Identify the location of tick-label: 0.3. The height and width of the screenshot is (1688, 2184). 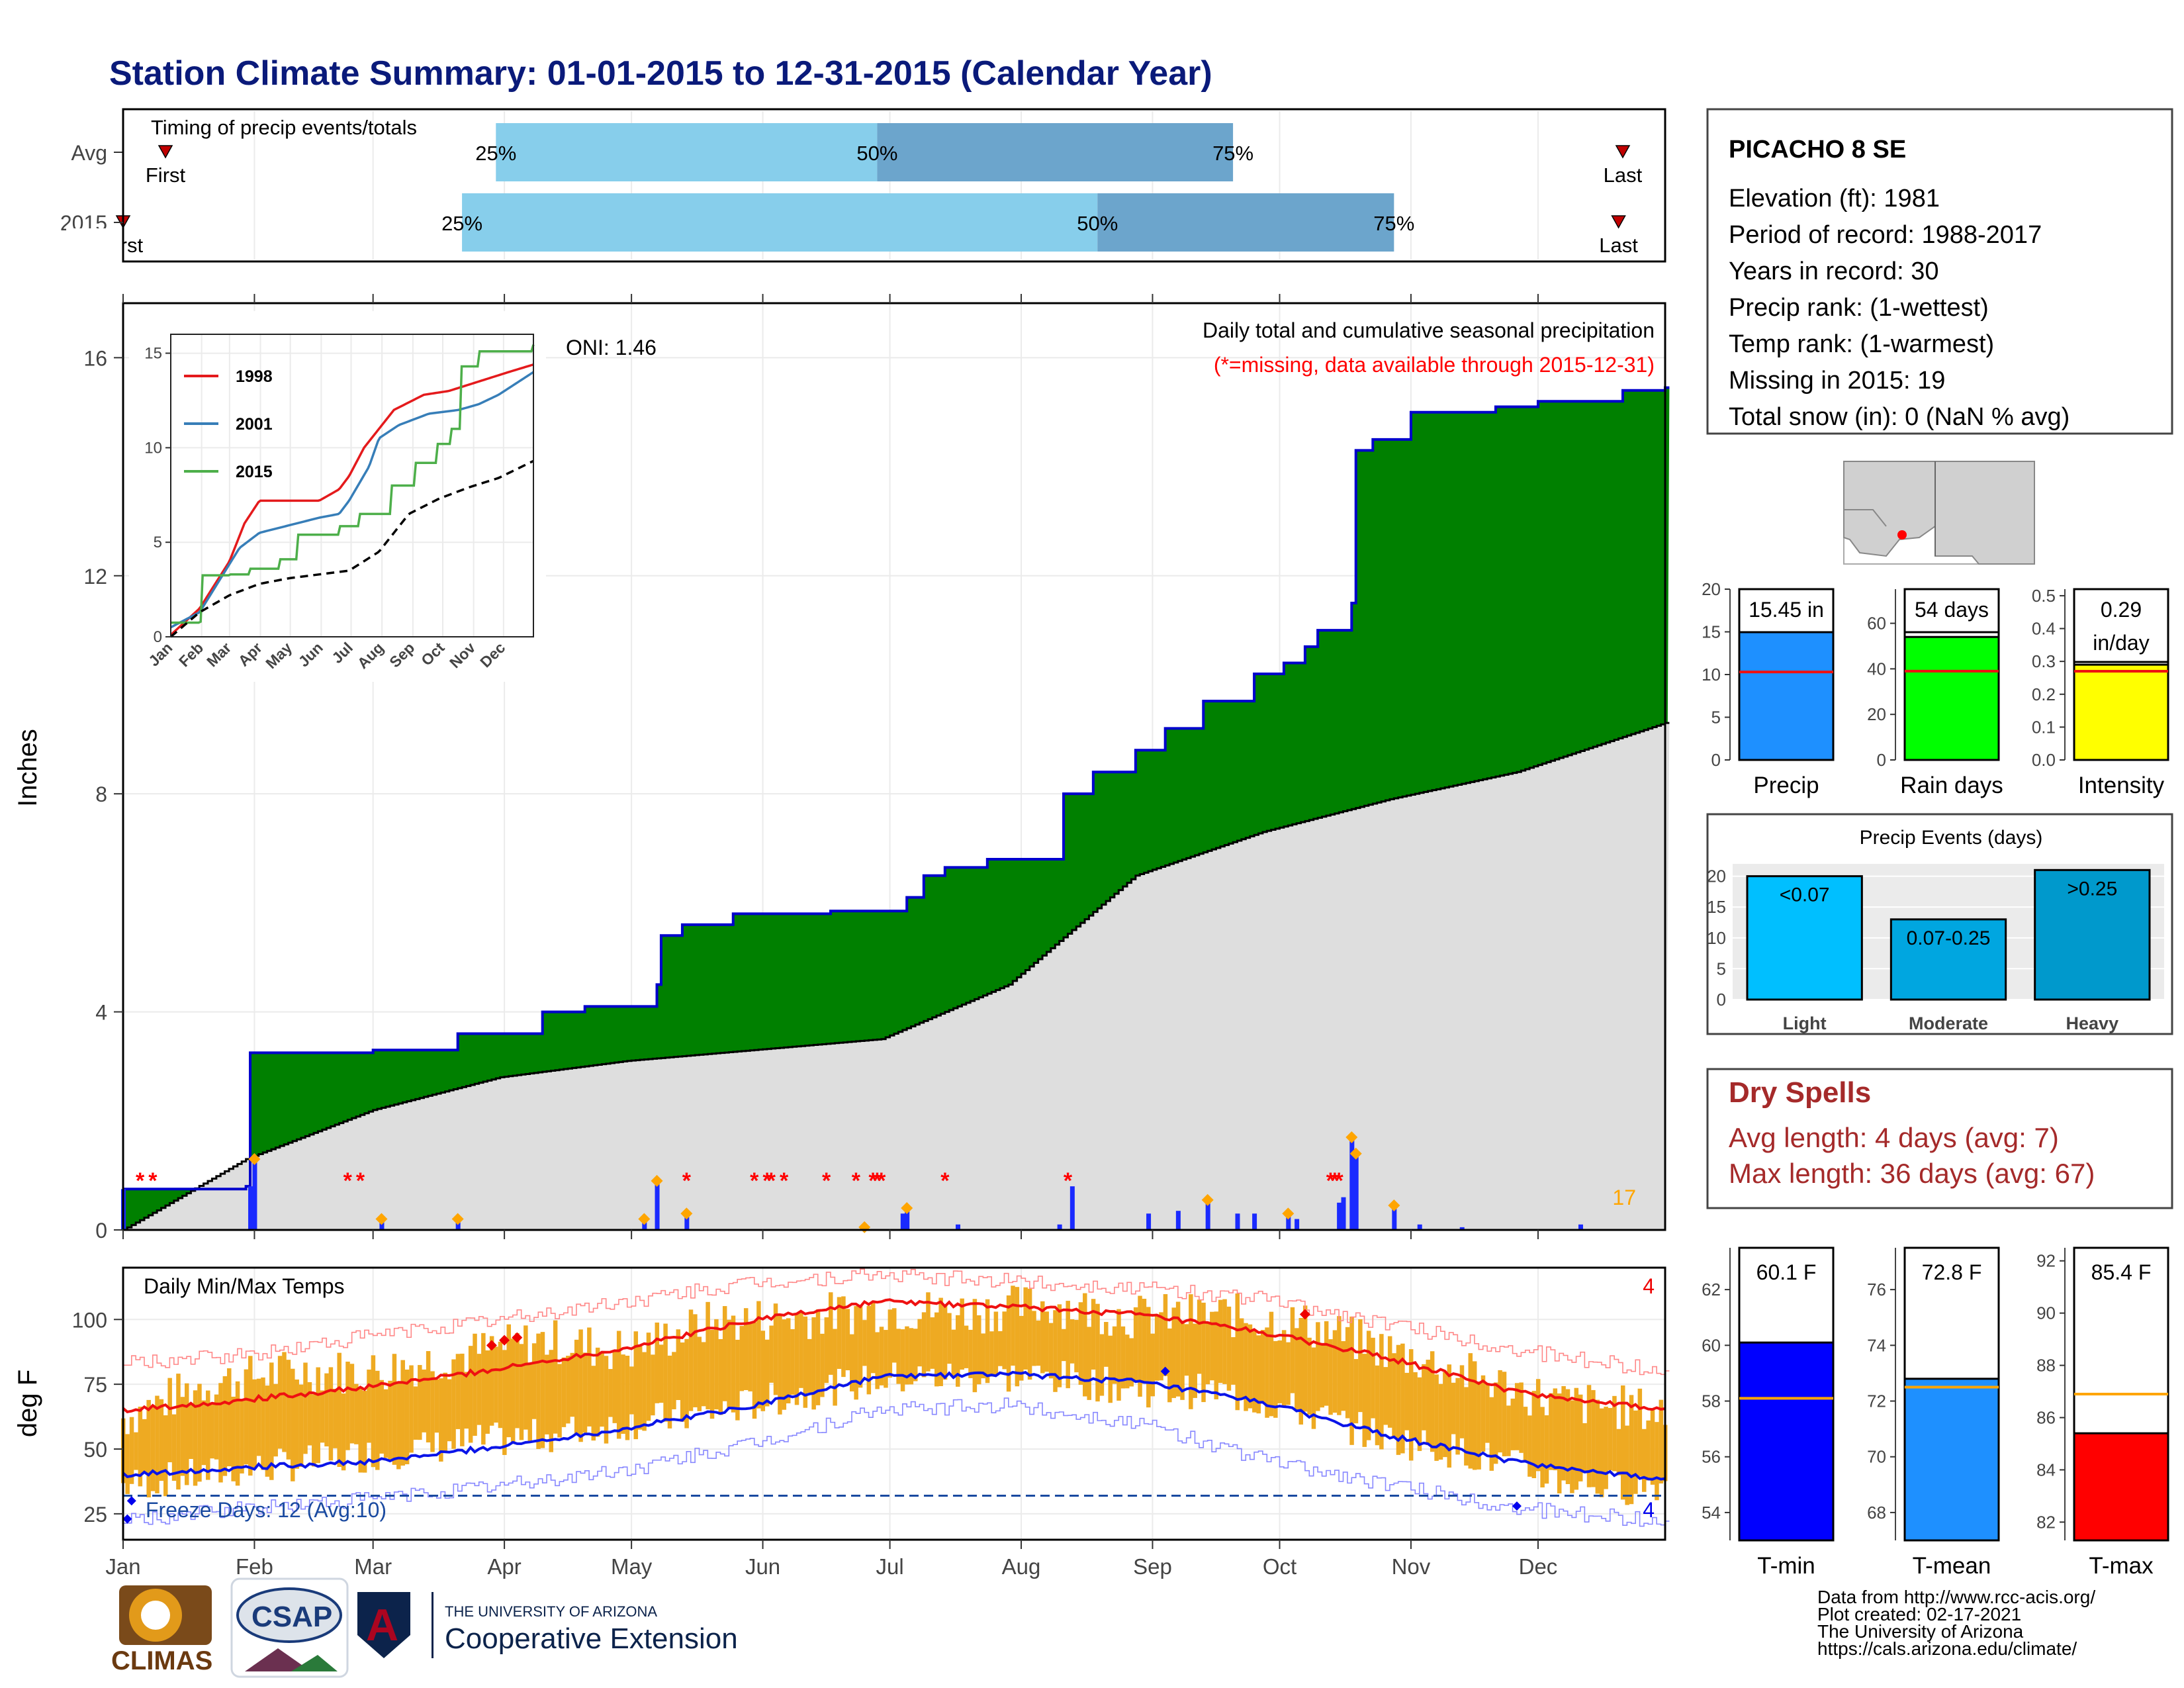
(2044, 661).